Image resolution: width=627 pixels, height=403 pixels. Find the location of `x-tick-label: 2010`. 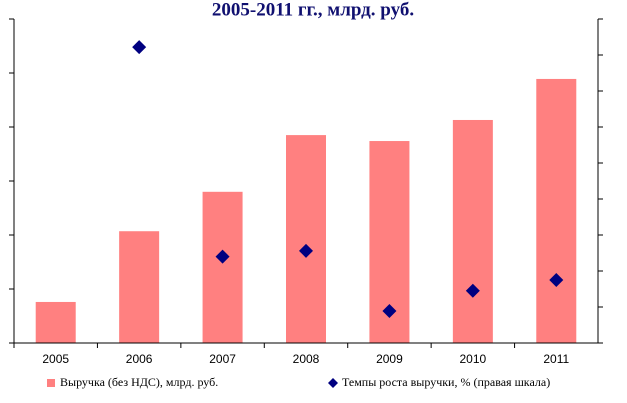

x-tick-label: 2010 is located at coordinates (473, 359).